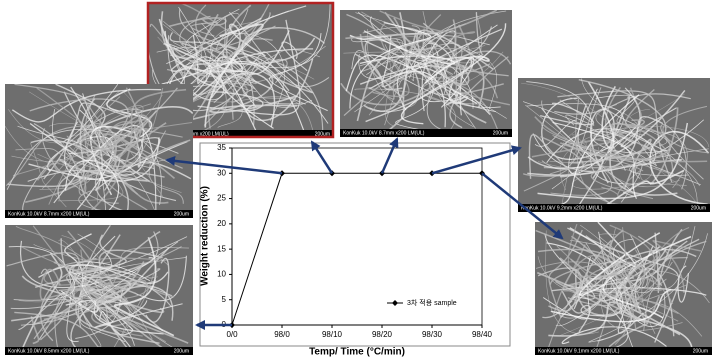 This screenshot has width=715, height=362. Describe the element at coordinates (205, 236) in the screenshot. I see `y-axis-label: Weight reduction (%)` at that location.